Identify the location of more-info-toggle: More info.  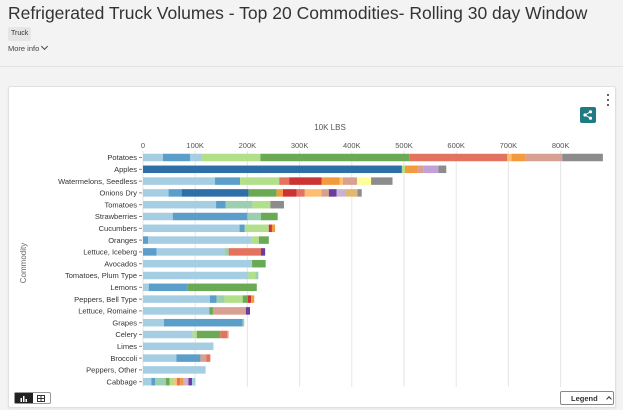
(28, 47).